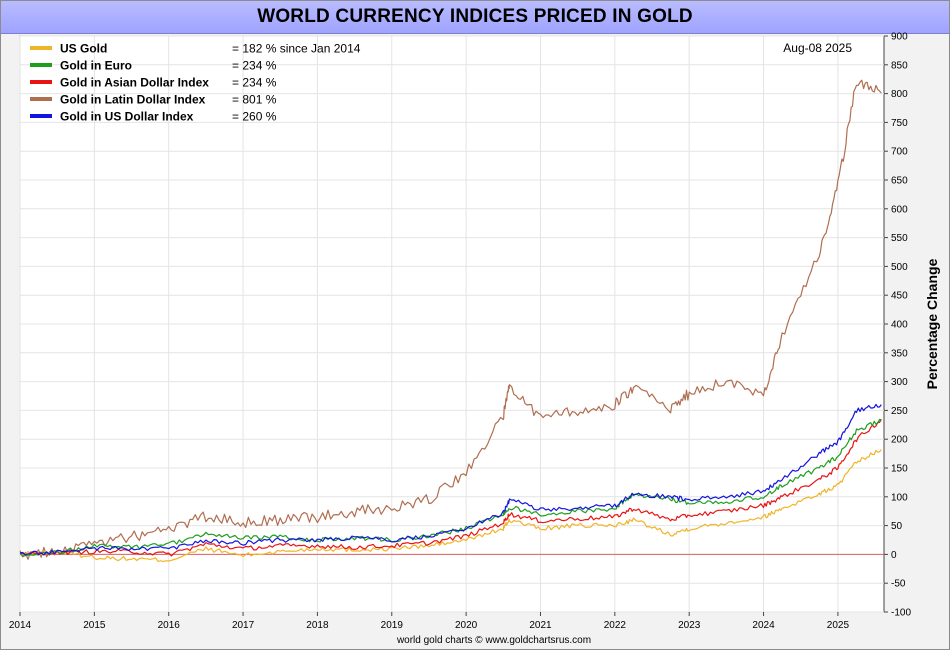 The image size is (950, 650). Describe the element at coordinates (899, 181) in the screenshot. I see `y-tick-label: 650` at that location.